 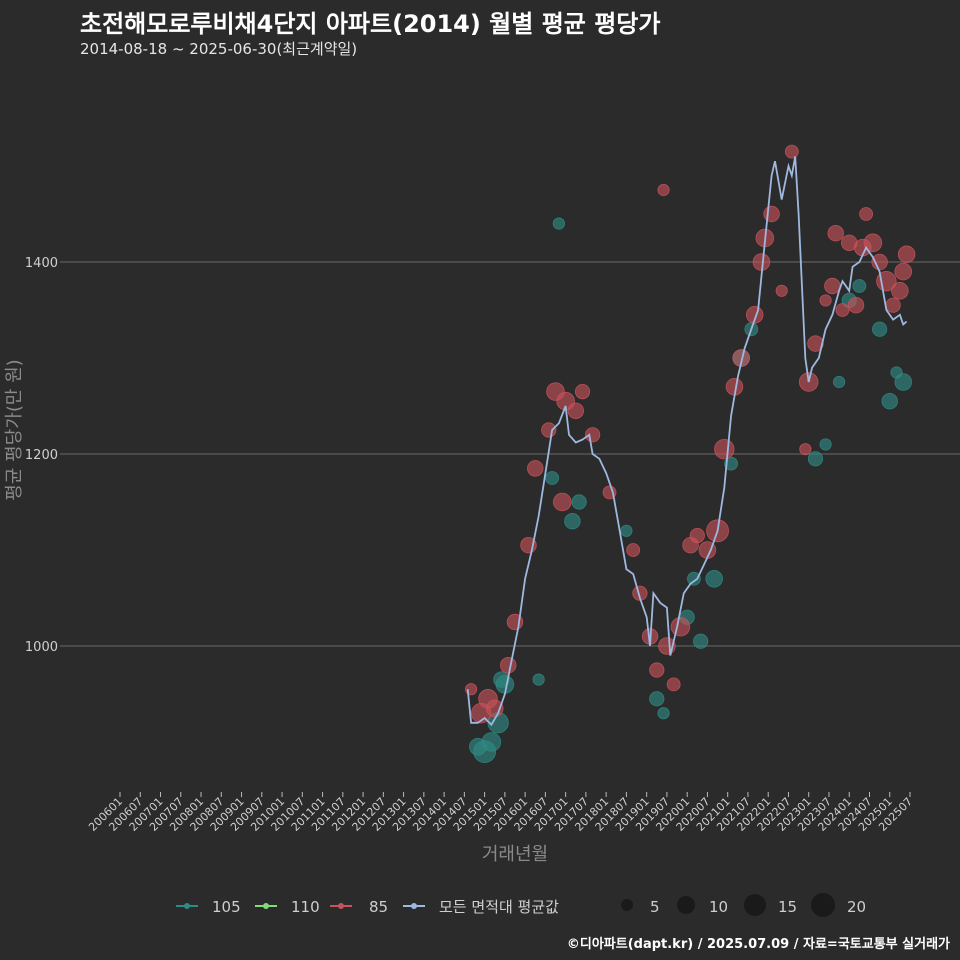 I want to click on legend-size-label: 10, so click(x=718, y=907).